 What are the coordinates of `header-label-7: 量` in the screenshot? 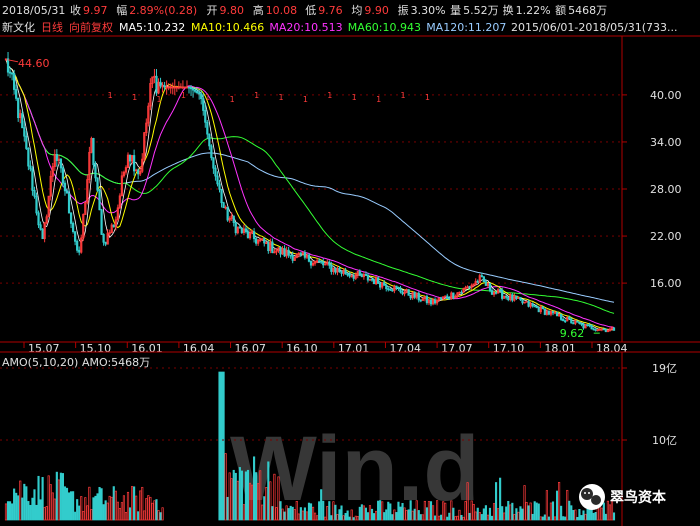 It's located at (455, 10).